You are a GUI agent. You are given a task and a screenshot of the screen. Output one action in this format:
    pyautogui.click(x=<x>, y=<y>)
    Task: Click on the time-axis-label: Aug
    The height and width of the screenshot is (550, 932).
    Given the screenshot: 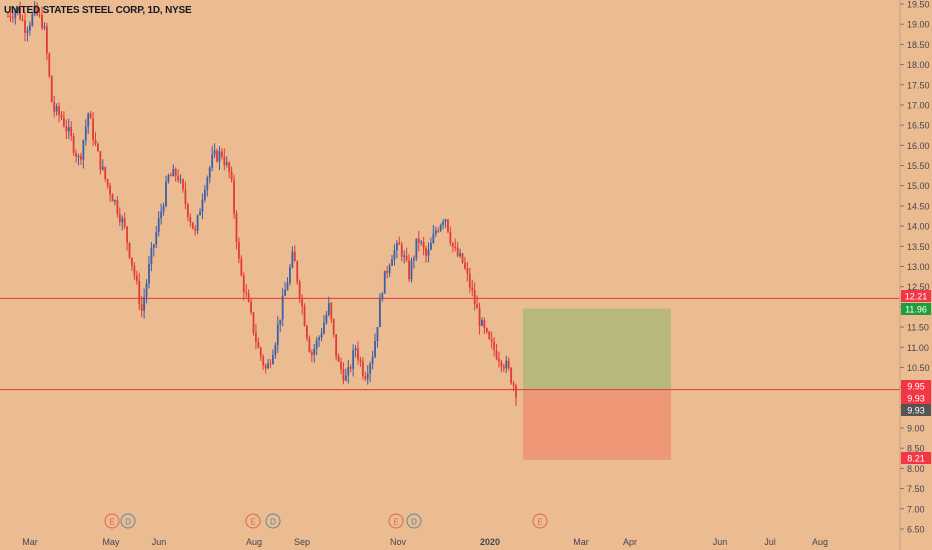 What is the action you would take?
    pyautogui.click(x=820, y=542)
    